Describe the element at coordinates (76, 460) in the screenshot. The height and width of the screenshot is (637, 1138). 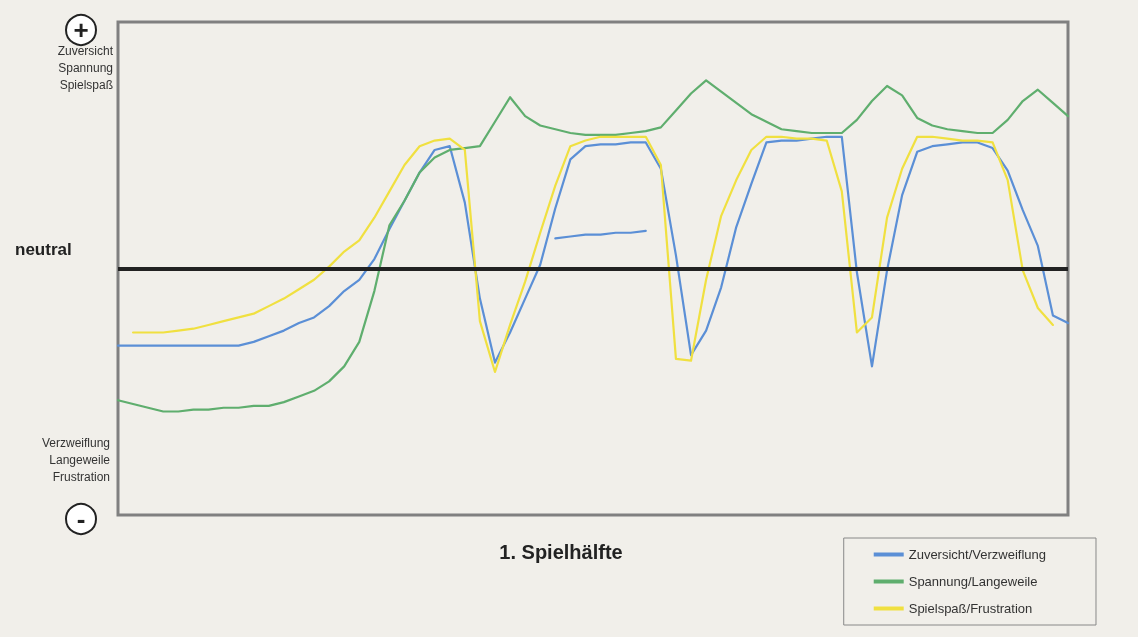
I see `text: Verzweiflung Langeweile Frustration` at that location.